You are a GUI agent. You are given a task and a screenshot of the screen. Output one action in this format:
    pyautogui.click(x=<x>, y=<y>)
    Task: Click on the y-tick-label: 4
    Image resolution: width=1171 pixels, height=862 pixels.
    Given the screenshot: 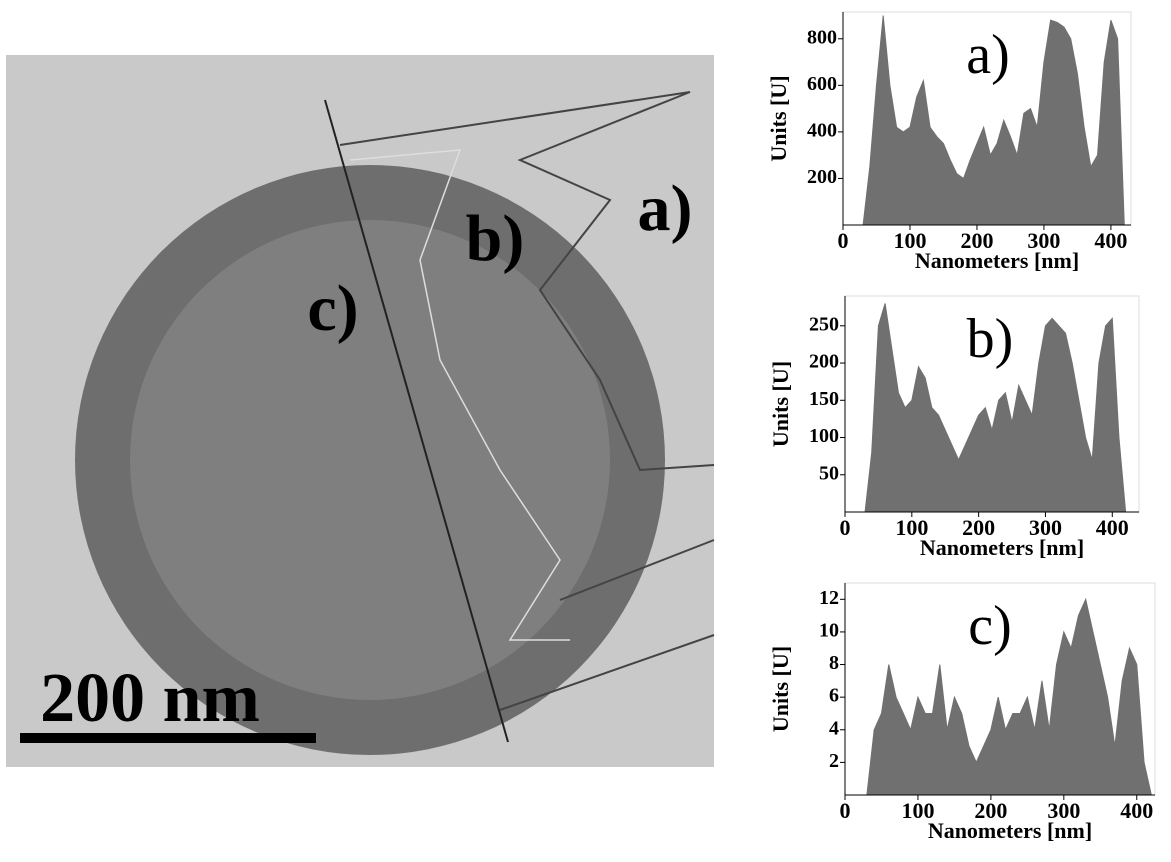 What is the action you would take?
    pyautogui.click(x=834, y=728)
    